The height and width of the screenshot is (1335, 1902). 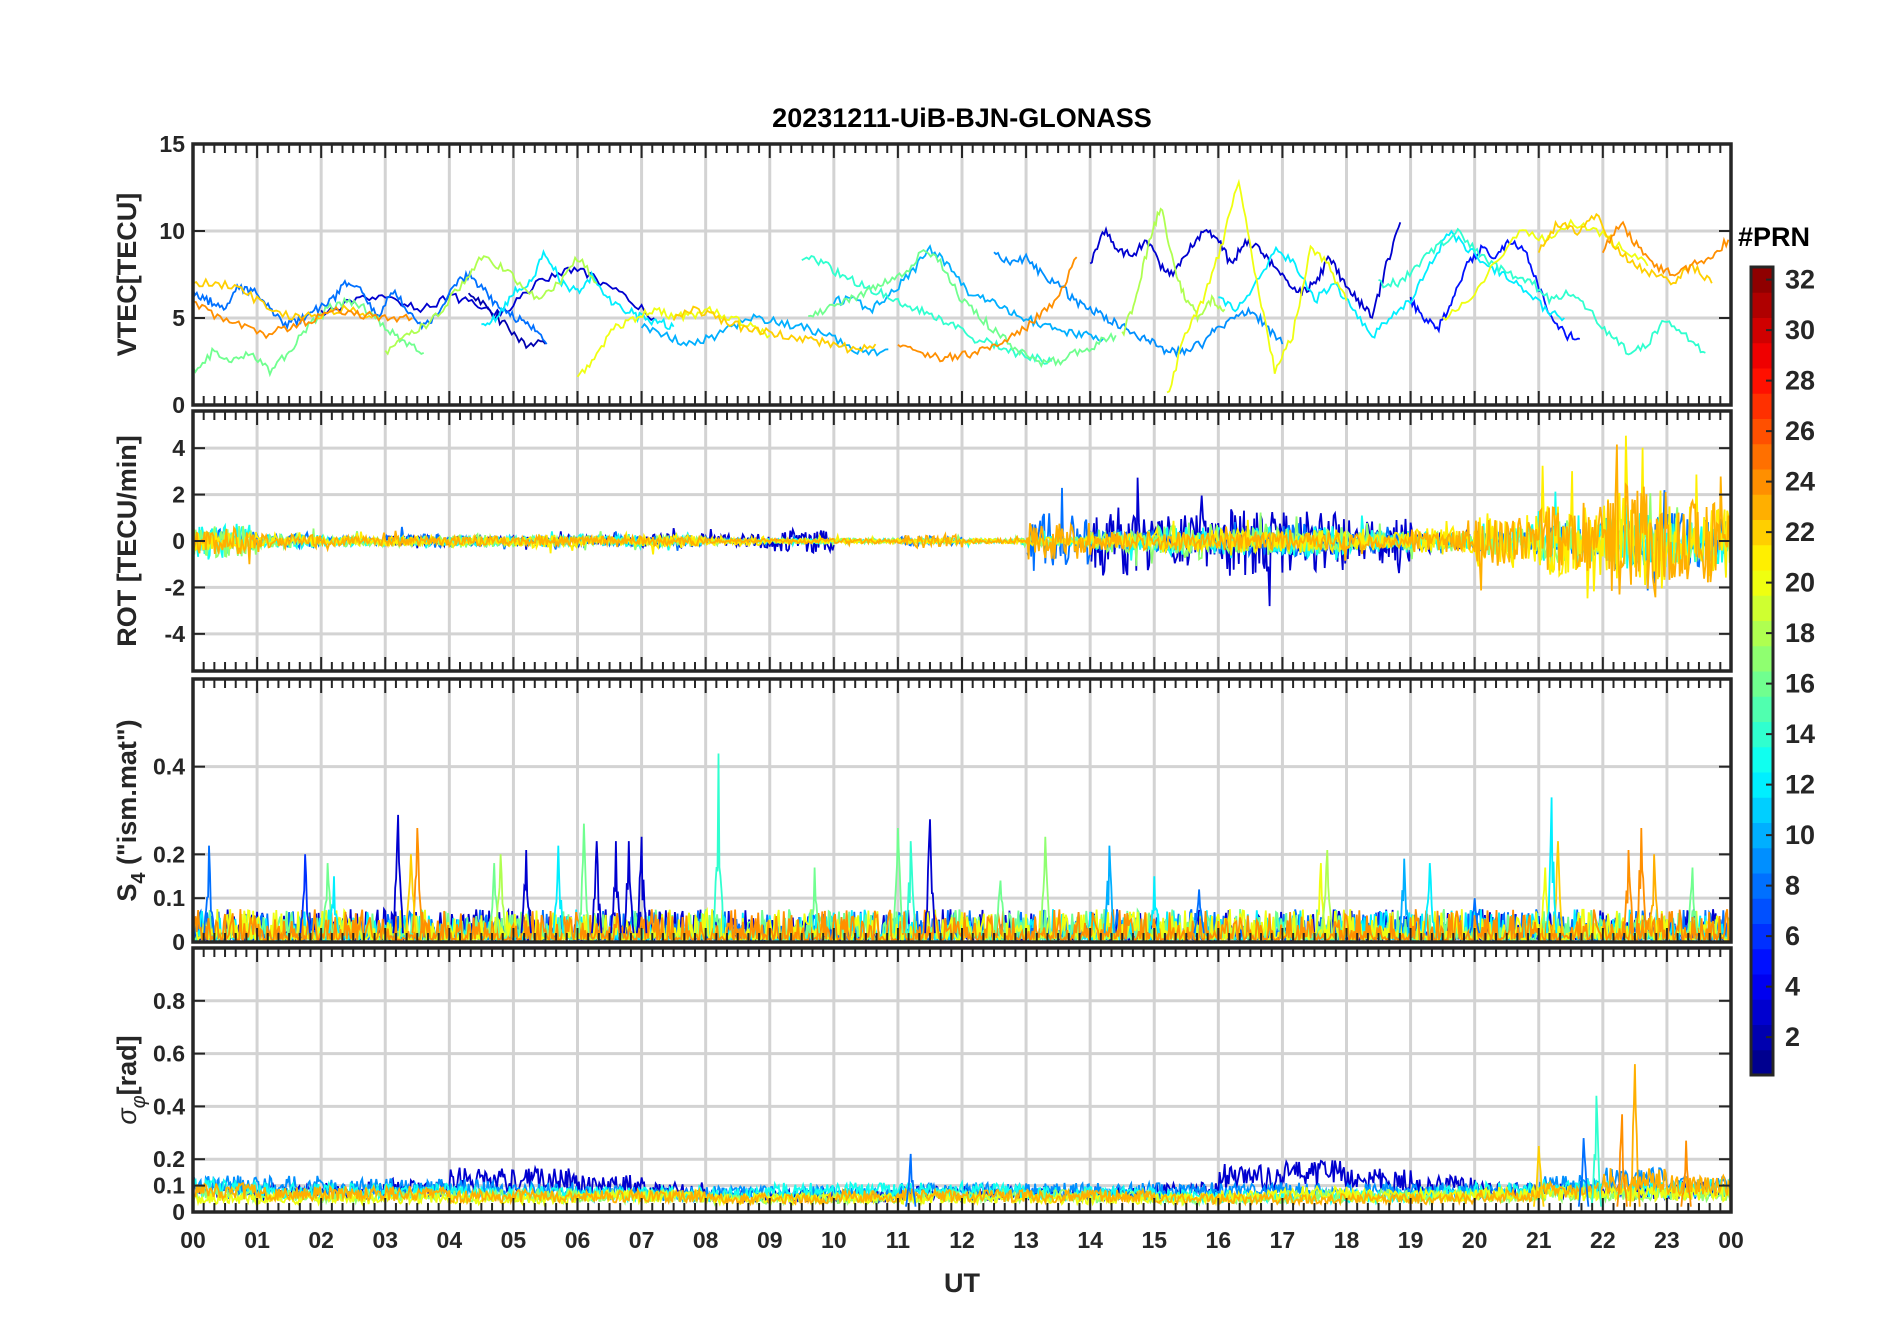 What do you see at coordinates (1219, 1240) in the screenshot?
I see `x-tick-label: 16` at bounding box center [1219, 1240].